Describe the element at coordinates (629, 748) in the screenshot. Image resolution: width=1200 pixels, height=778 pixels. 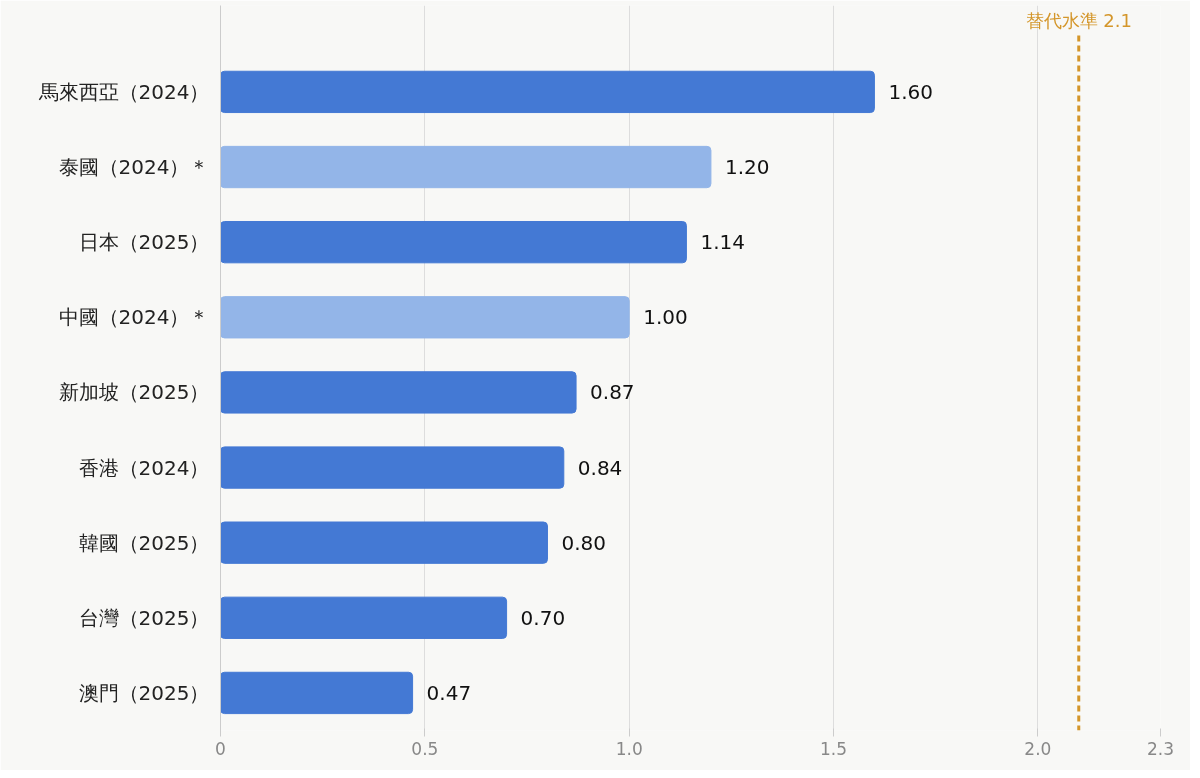
I see `x-tick-label: 1.0` at that location.